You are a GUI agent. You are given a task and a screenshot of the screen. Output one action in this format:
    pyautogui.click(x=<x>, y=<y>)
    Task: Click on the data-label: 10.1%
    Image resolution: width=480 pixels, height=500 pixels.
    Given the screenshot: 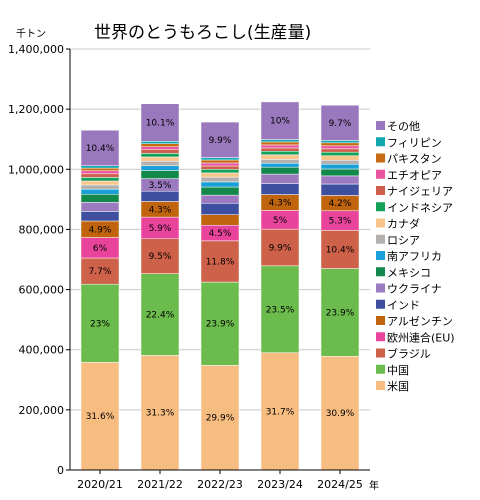 What is the action you would take?
    pyautogui.click(x=160, y=124)
    